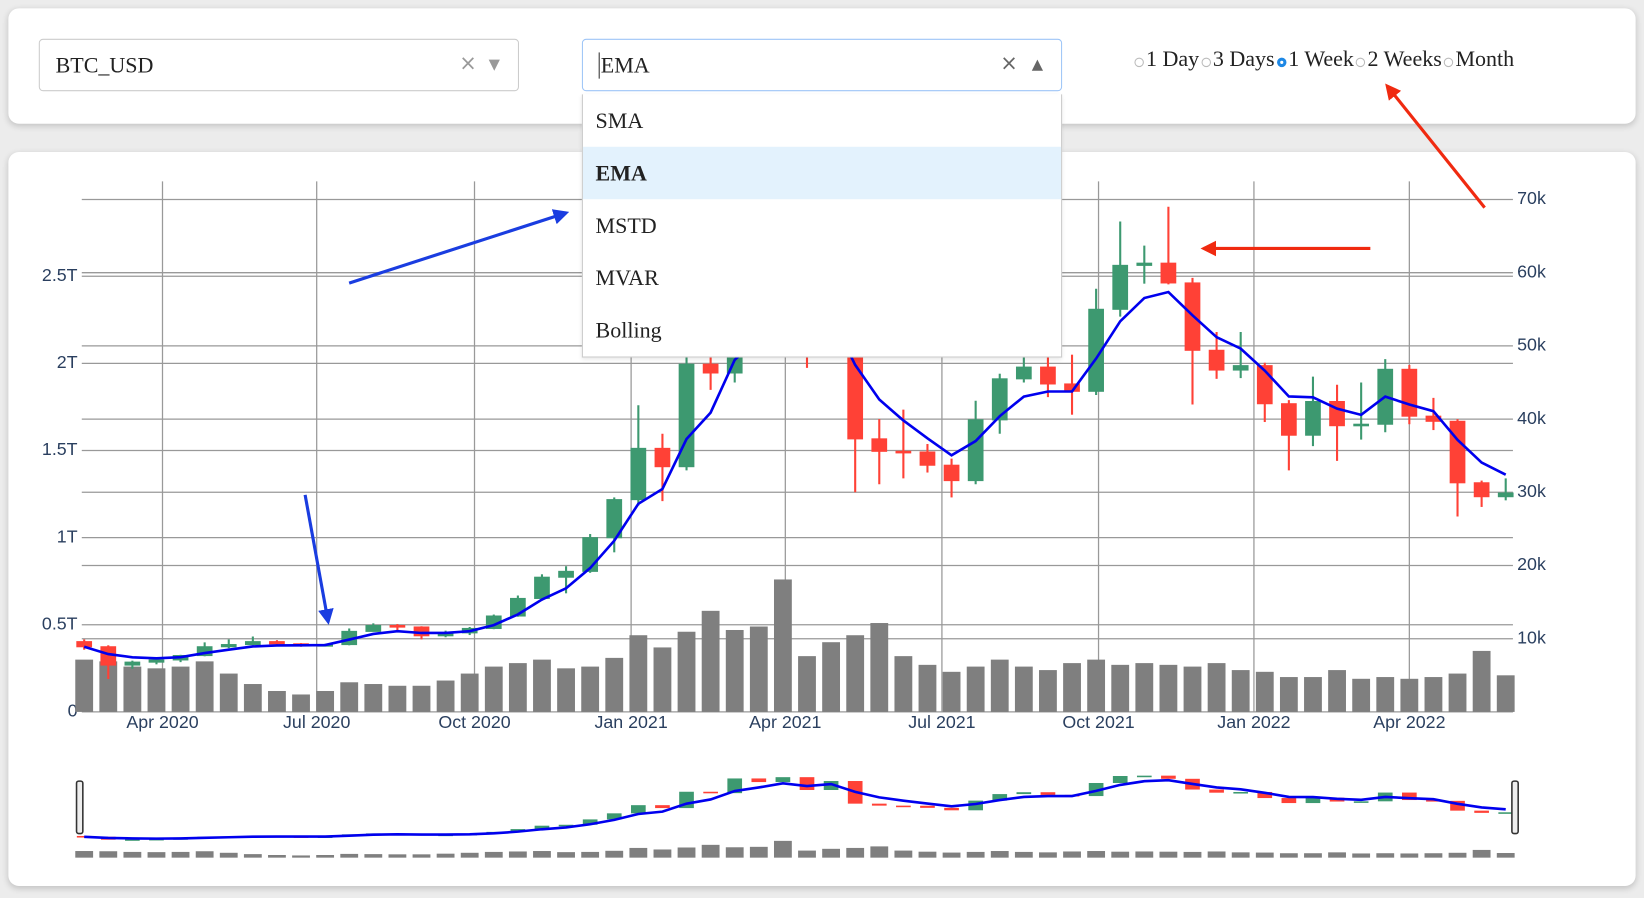 The height and width of the screenshot is (898, 1644). Describe the element at coordinates (626, 225) in the screenshot. I see `indicator-option: MSTD` at that location.